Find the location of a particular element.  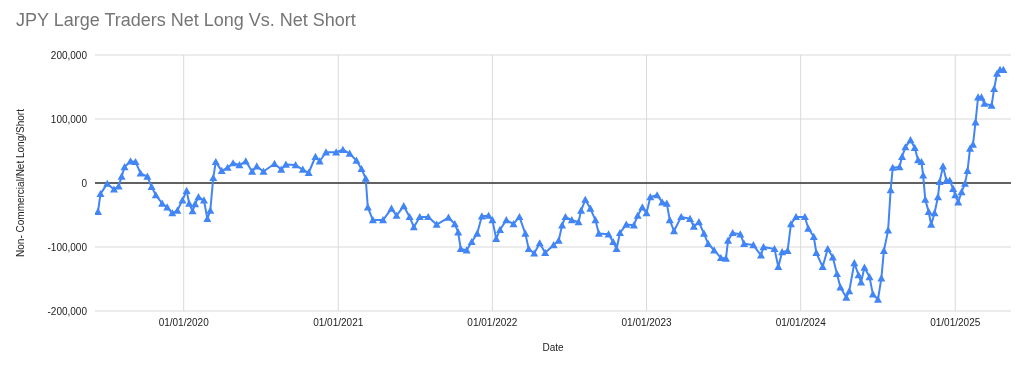

y-tick-label: 0 is located at coordinates (84, 183).